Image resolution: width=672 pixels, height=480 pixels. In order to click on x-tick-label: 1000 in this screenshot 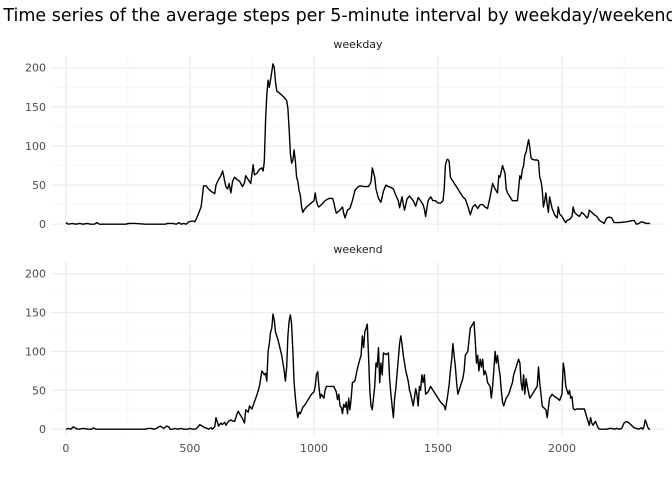, I will do `click(314, 448)`.